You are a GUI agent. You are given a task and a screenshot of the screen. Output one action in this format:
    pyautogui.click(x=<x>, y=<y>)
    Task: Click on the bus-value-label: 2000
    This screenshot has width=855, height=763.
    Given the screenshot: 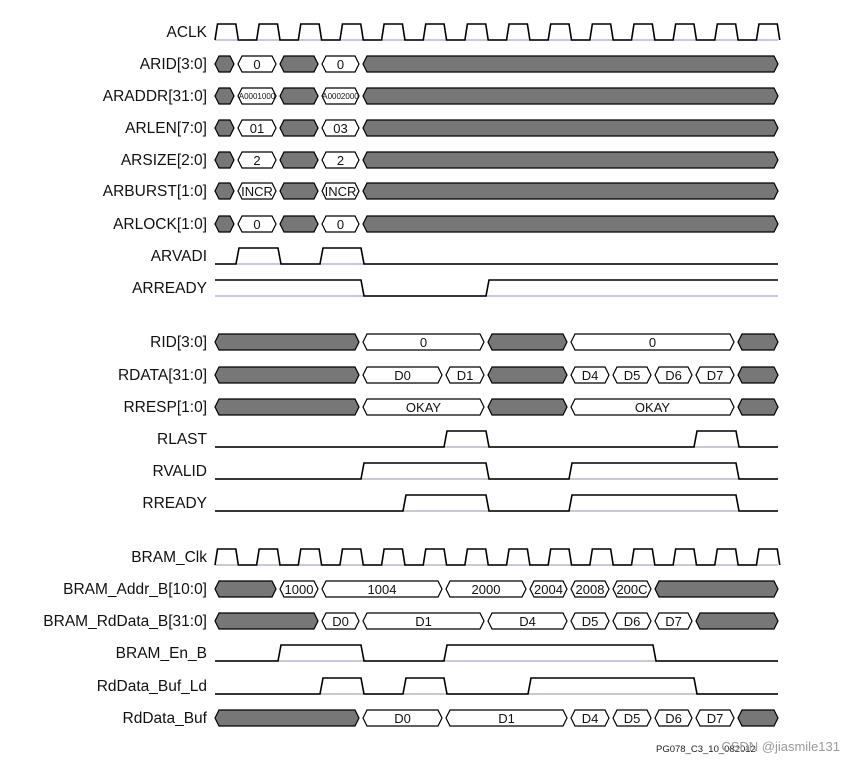 What is the action you would take?
    pyautogui.click(x=486, y=589)
    